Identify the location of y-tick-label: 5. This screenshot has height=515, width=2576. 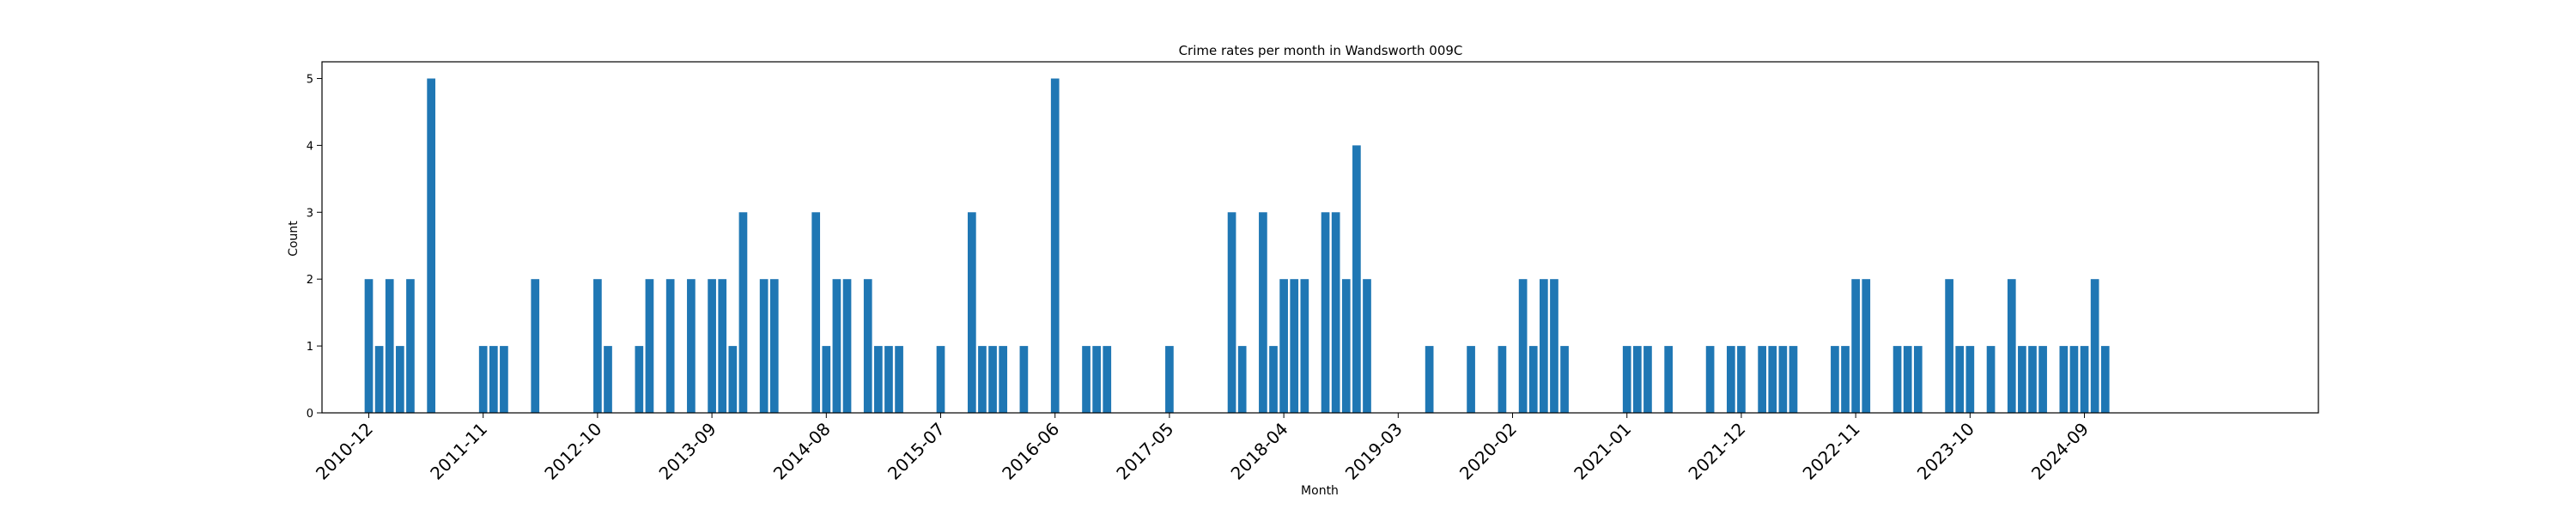
(310, 79).